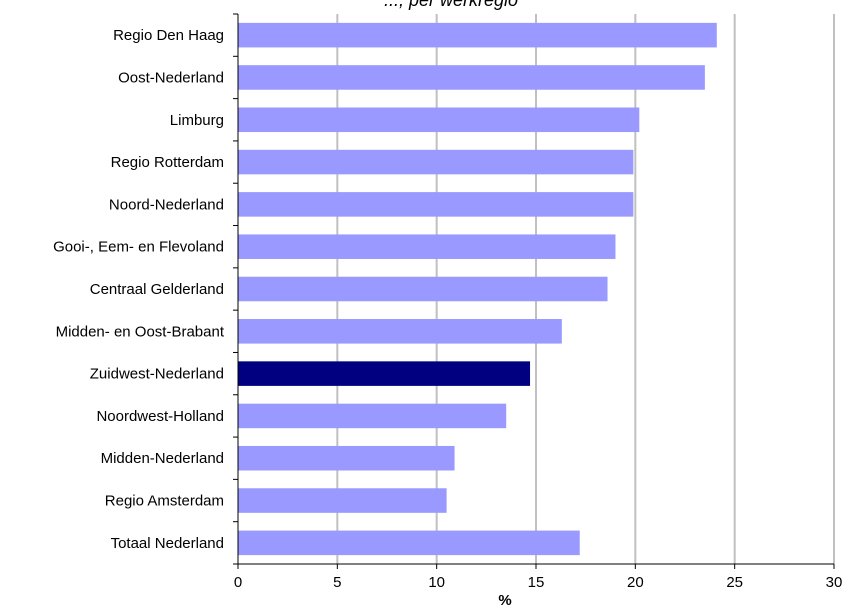 This screenshot has height=608, width=854. What do you see at coordinates (166, 204) in the screenshot?
I see `category-label: Noord-Nederland` at bounding box center [166, 204].